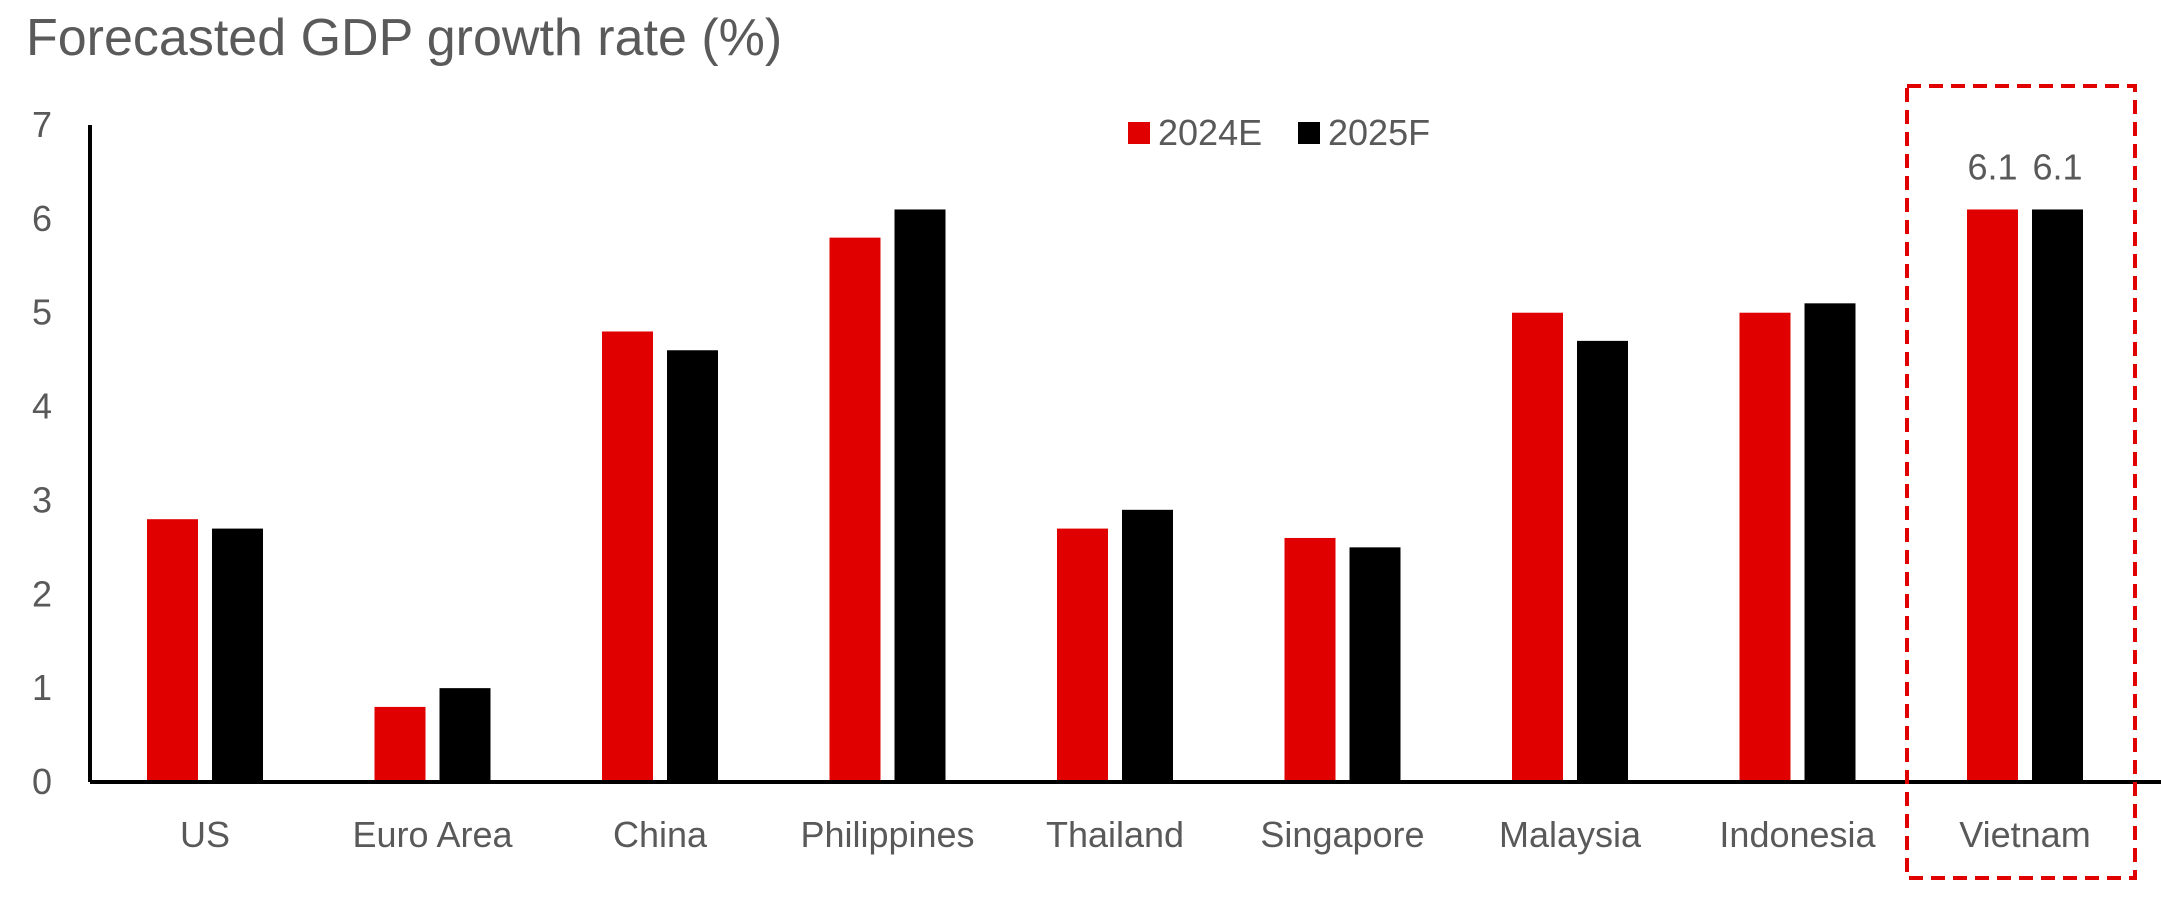 Image resolution: width=2161 pixels, height=897 pixels. What do you see at coordinates (855, 510) in the screenshot?
I see `bar-2024e-philippines` at bounding box center [855, 510].